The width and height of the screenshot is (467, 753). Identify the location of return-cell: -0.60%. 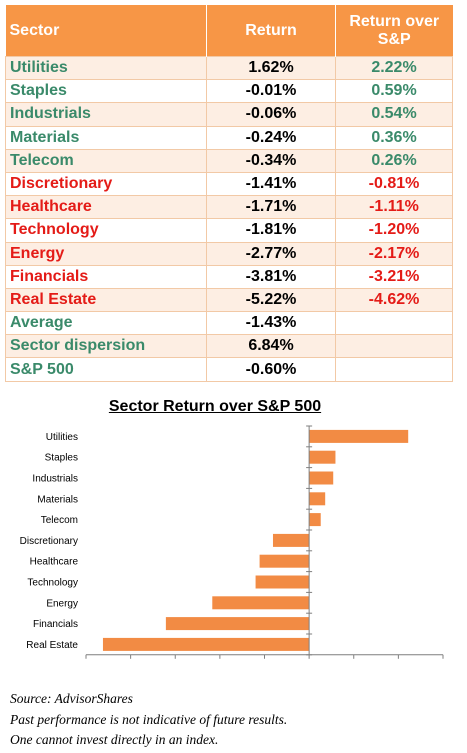
(271, 369).